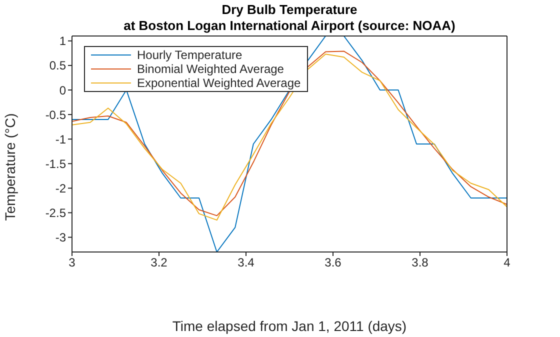 The width and height of the screenshot is (560, 337). What do you see at coordinates (289, 18) in the screenshot?
I see `chart-title: Dry Bulb Temperature at Boston Logan International Airport (source: NOAA)` at bounding box center [289, 18].